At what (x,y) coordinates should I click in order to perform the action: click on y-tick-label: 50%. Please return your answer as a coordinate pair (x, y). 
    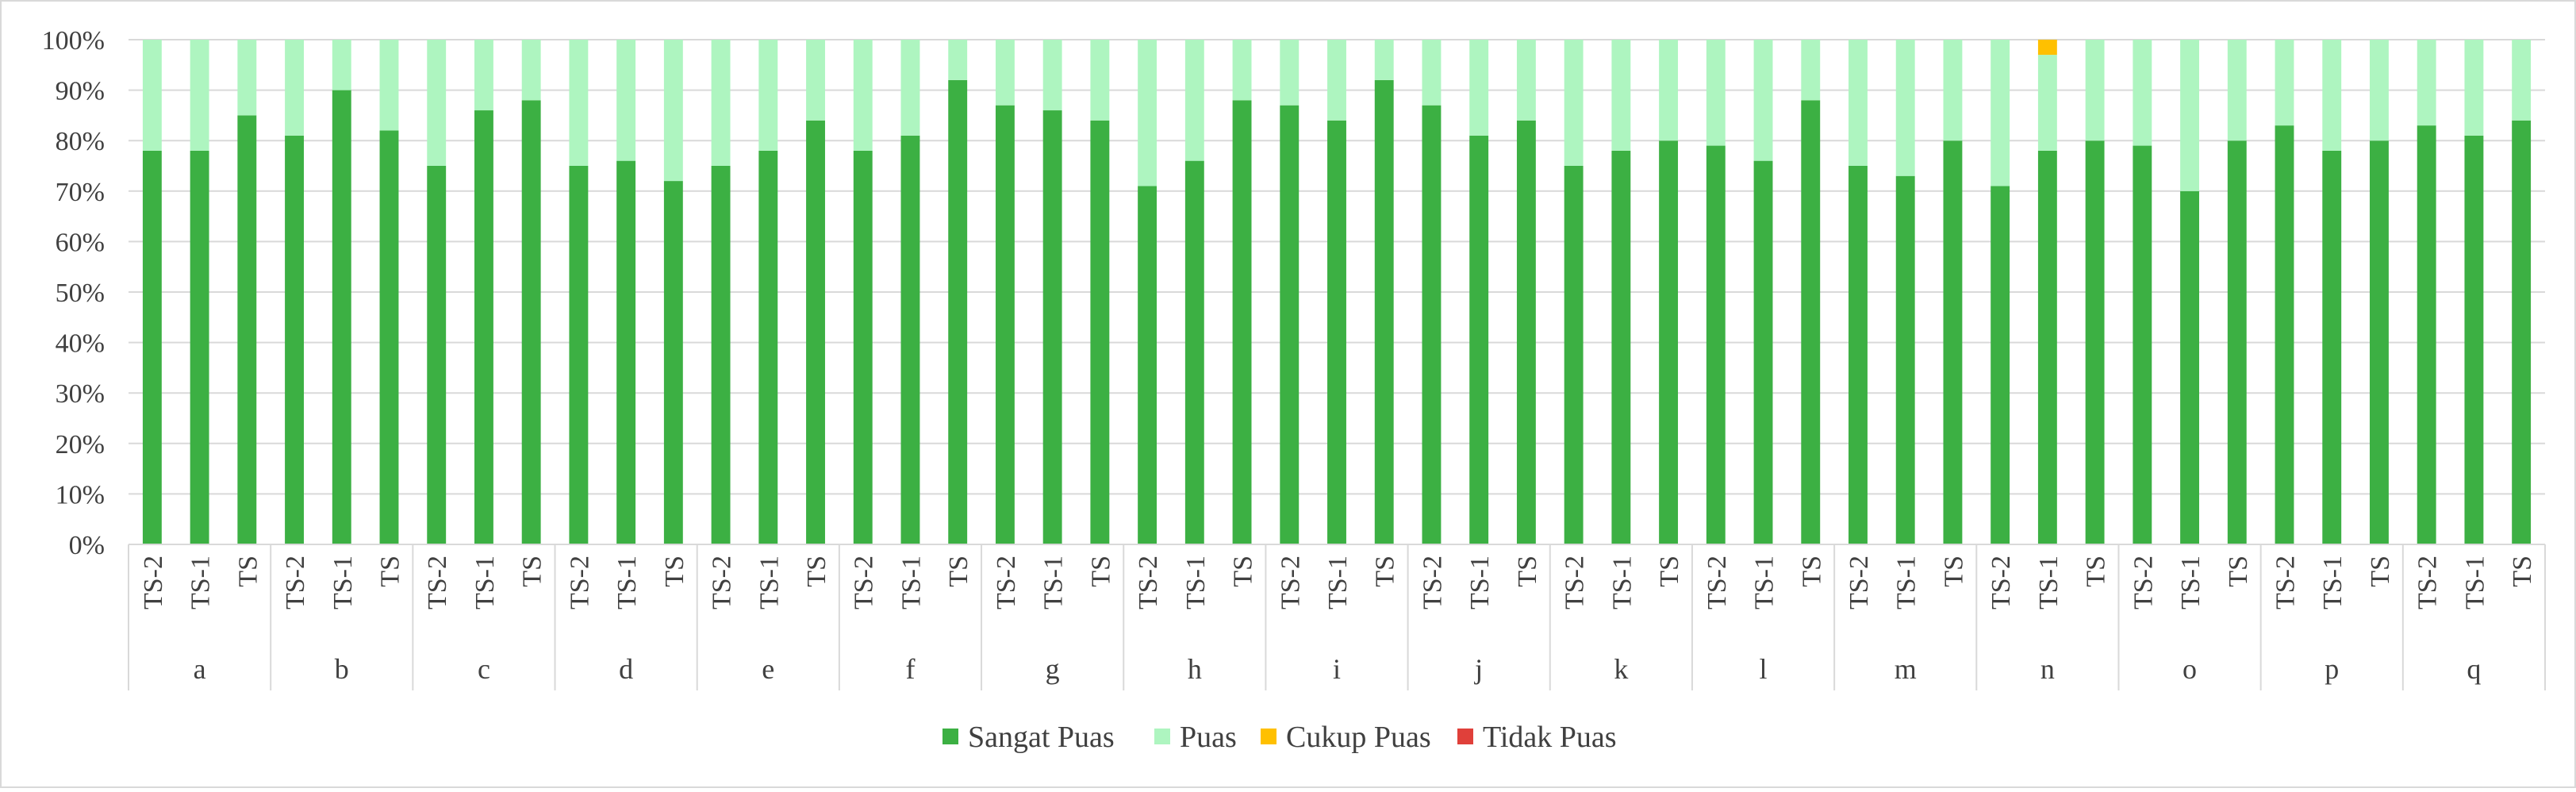
    Looking at the image, I should click on (80, 293).